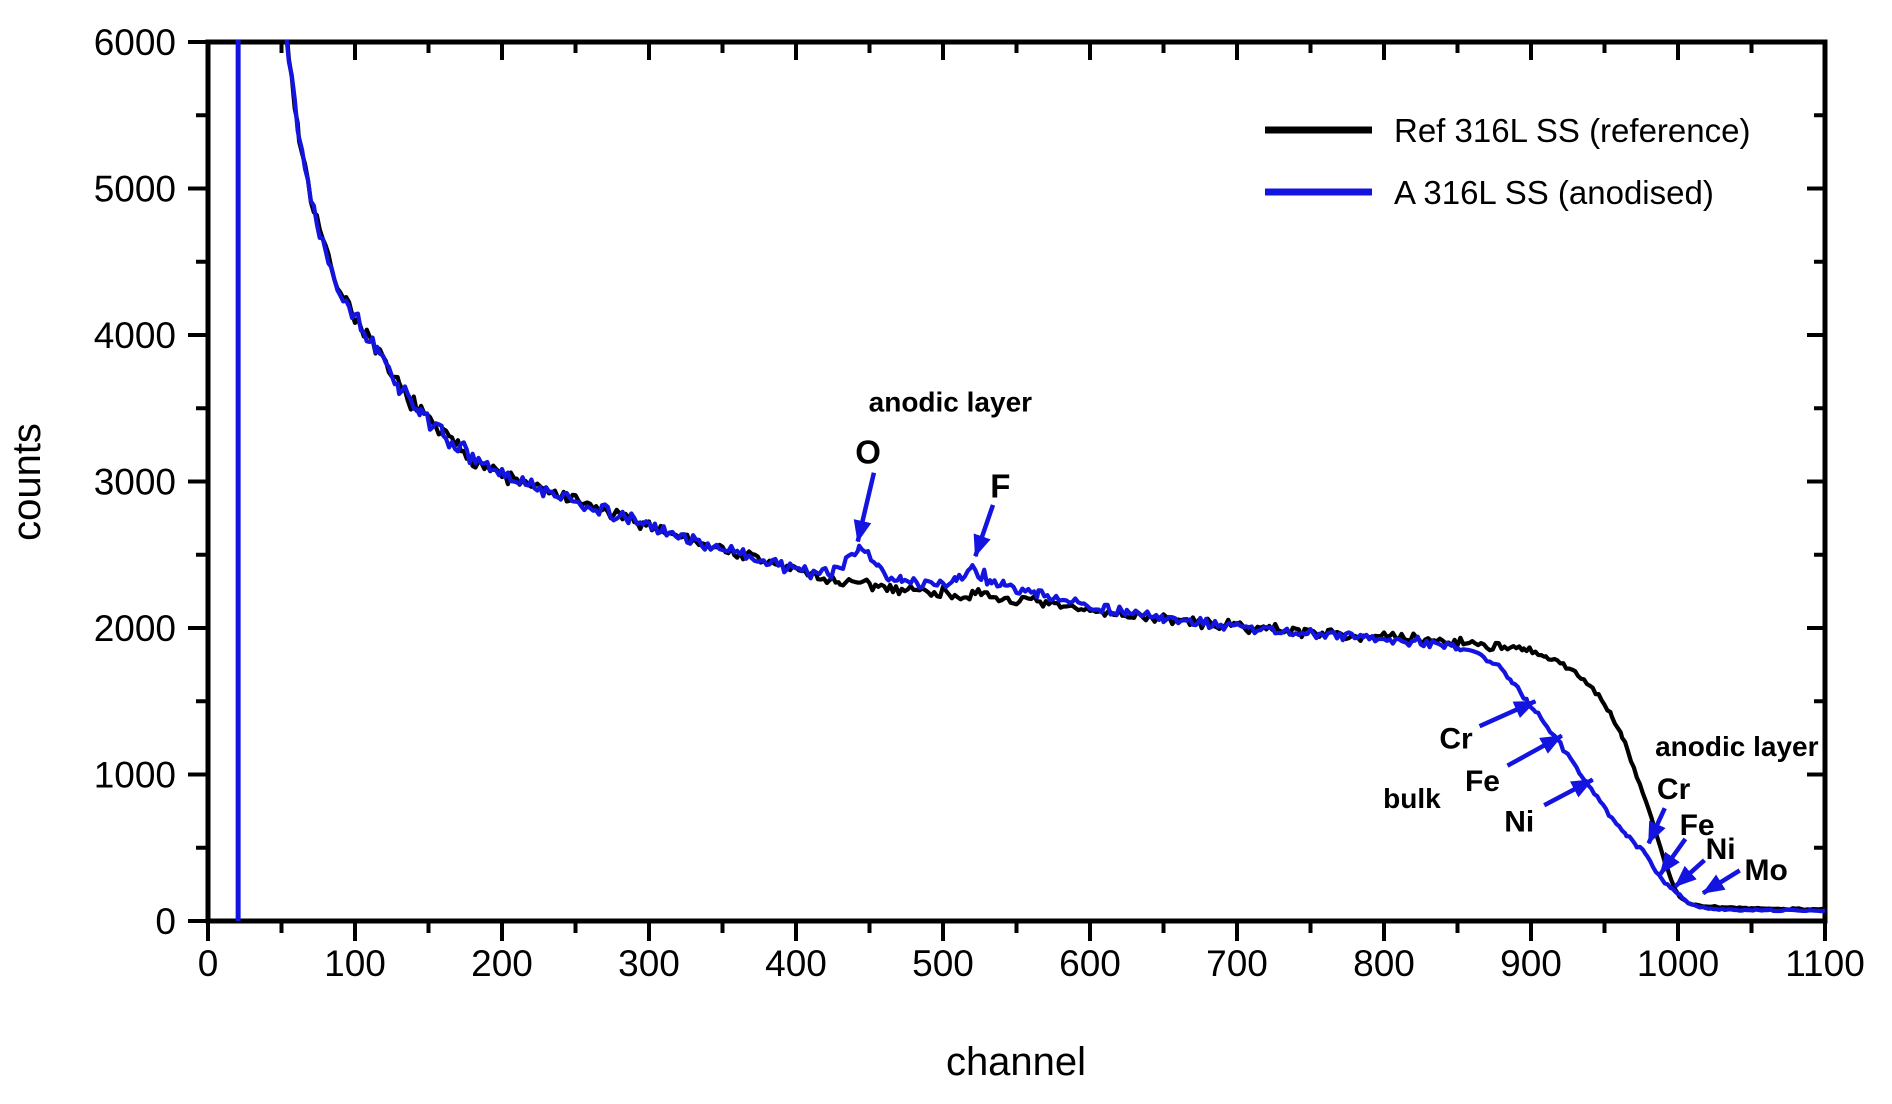  I want to click on annotation-anodic-Fe: Fe, so click(1697, 825).